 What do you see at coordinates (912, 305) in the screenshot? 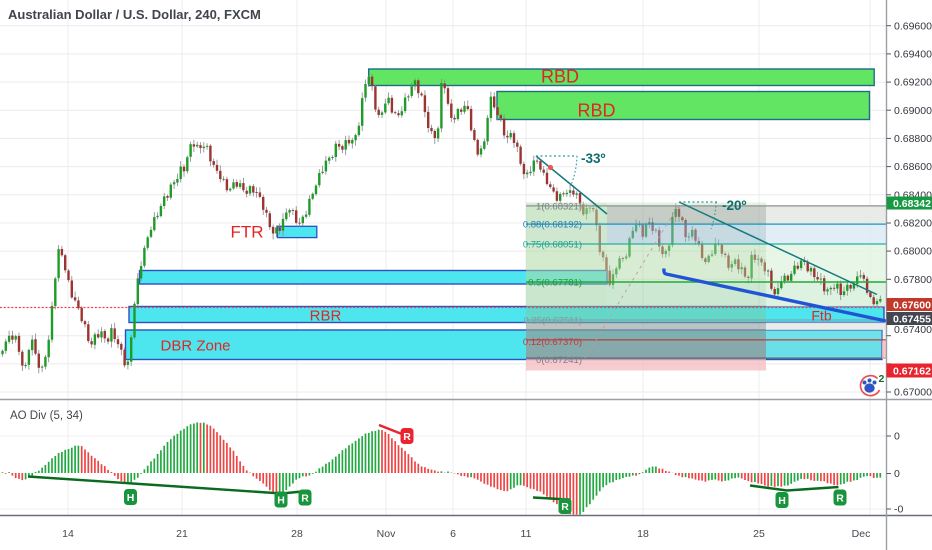
I see `svg-text: 0.67600` at bounding box center [912, 305].